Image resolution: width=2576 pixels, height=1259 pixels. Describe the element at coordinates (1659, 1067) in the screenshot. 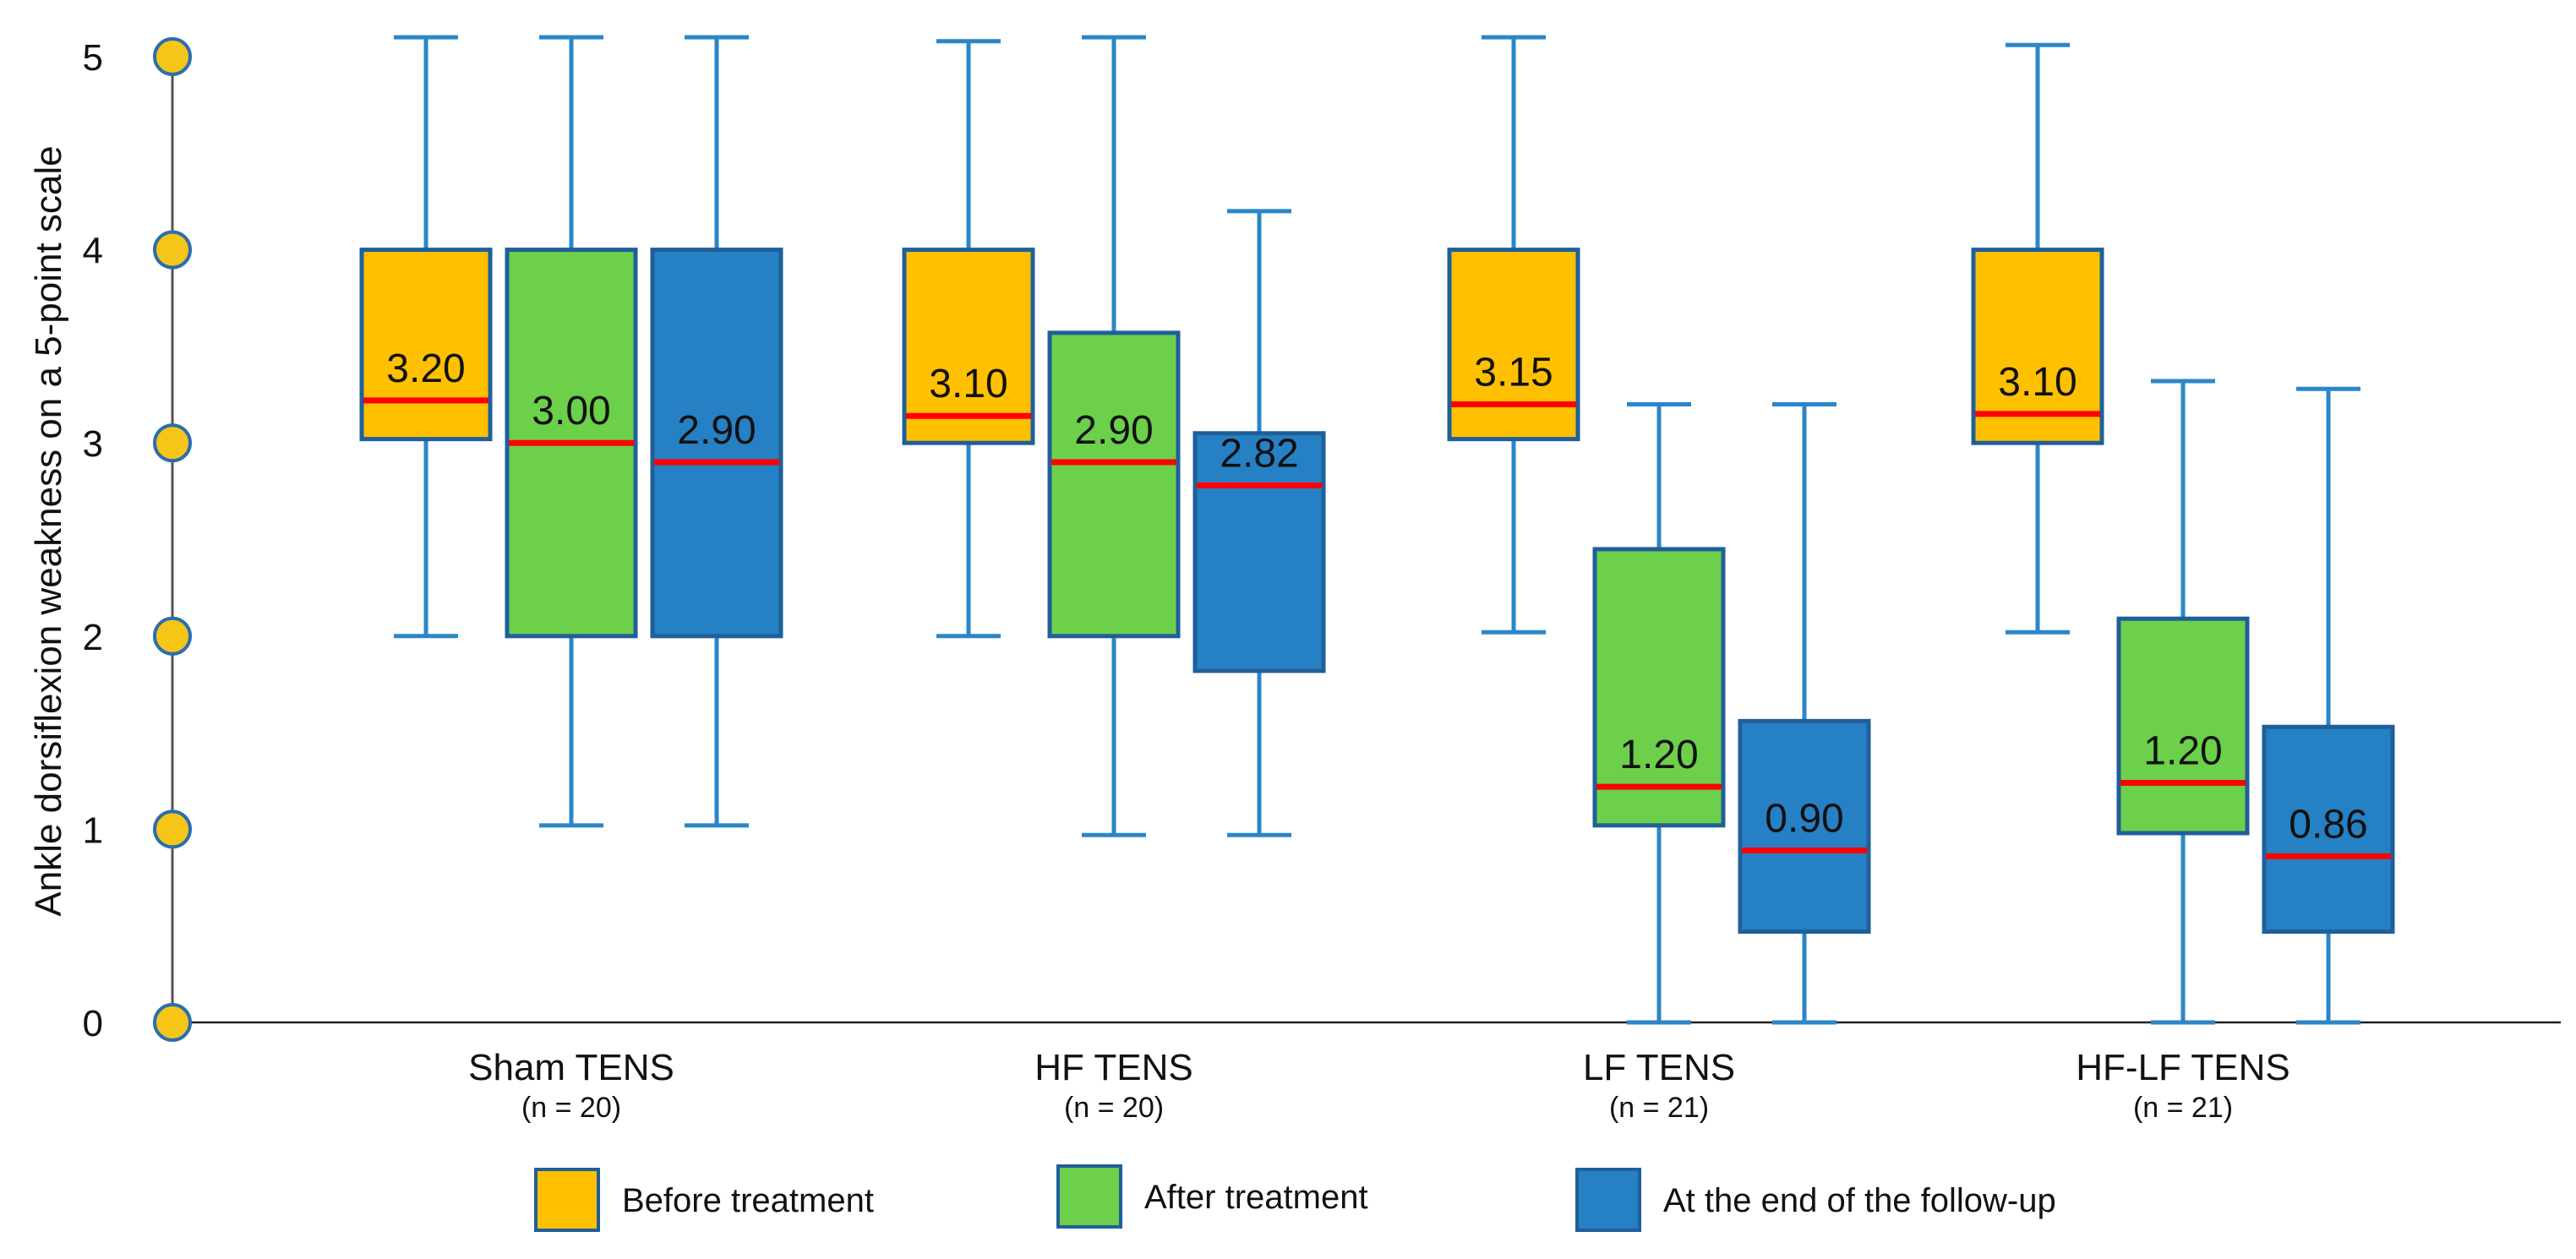

I see `x-category-label: LF TENS` at that location.